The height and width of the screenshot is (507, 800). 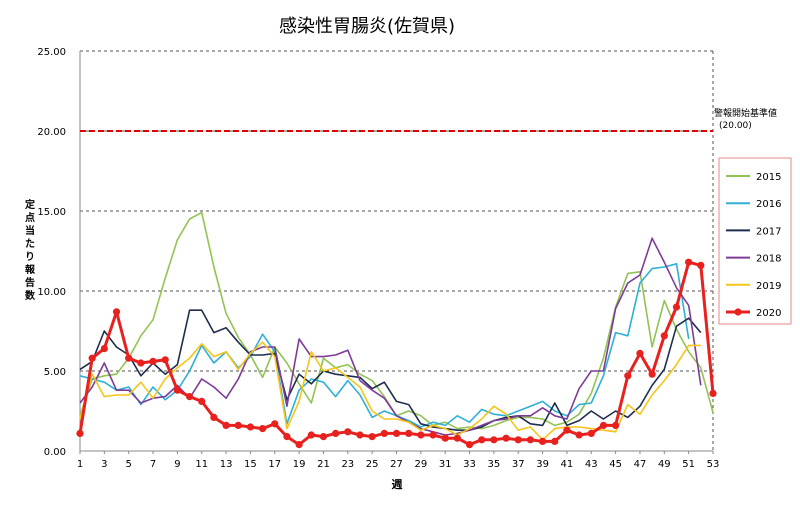 What do you see at coordinates (428, 119) in the screenshot?
I see `threshold: 警報開始基準値 (20.00)` at bounding box center [428, 119].